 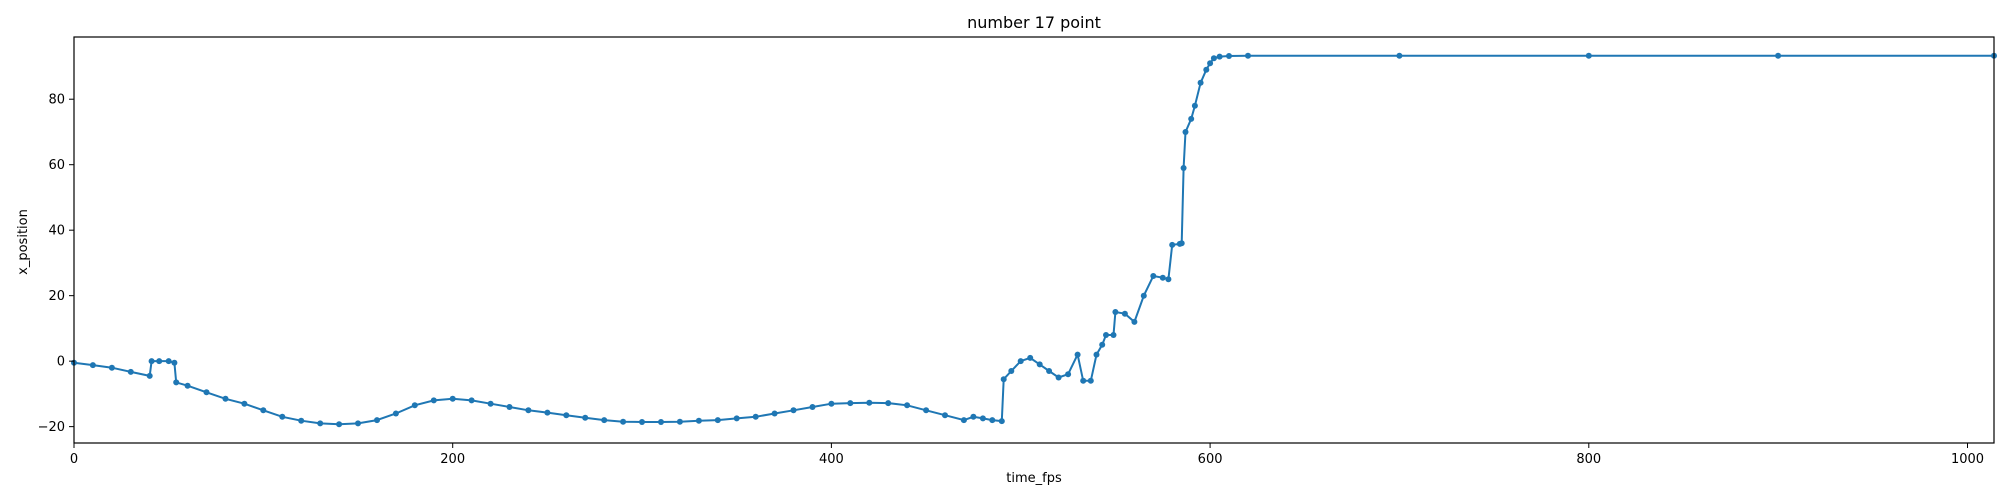 What do you see at coordinates (452, 459) in the screenshot?
I see `x-tick-label: 200` at bounding box center [452, 459].